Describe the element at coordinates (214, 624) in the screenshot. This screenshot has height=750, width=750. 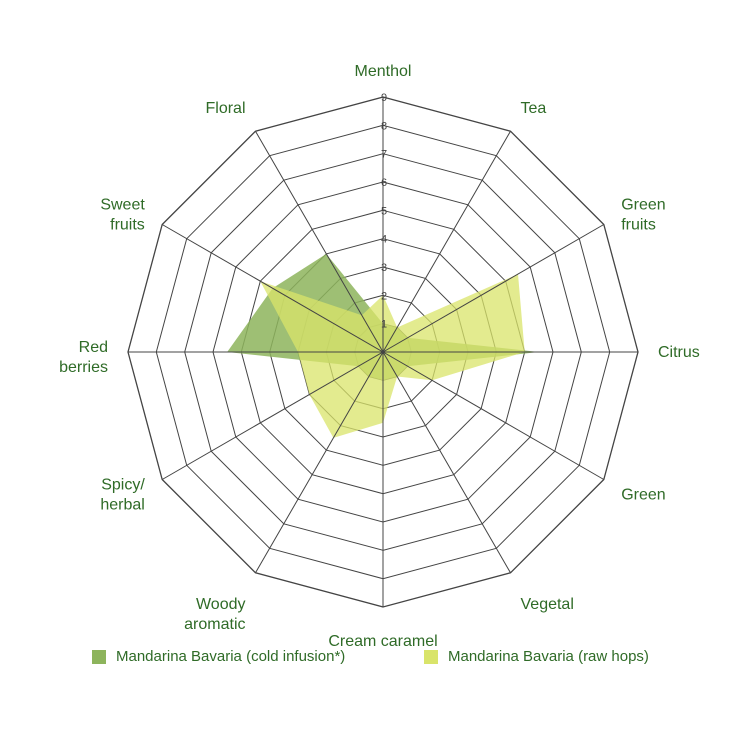
I see `axis-label-7-1: aromatic` at that location.